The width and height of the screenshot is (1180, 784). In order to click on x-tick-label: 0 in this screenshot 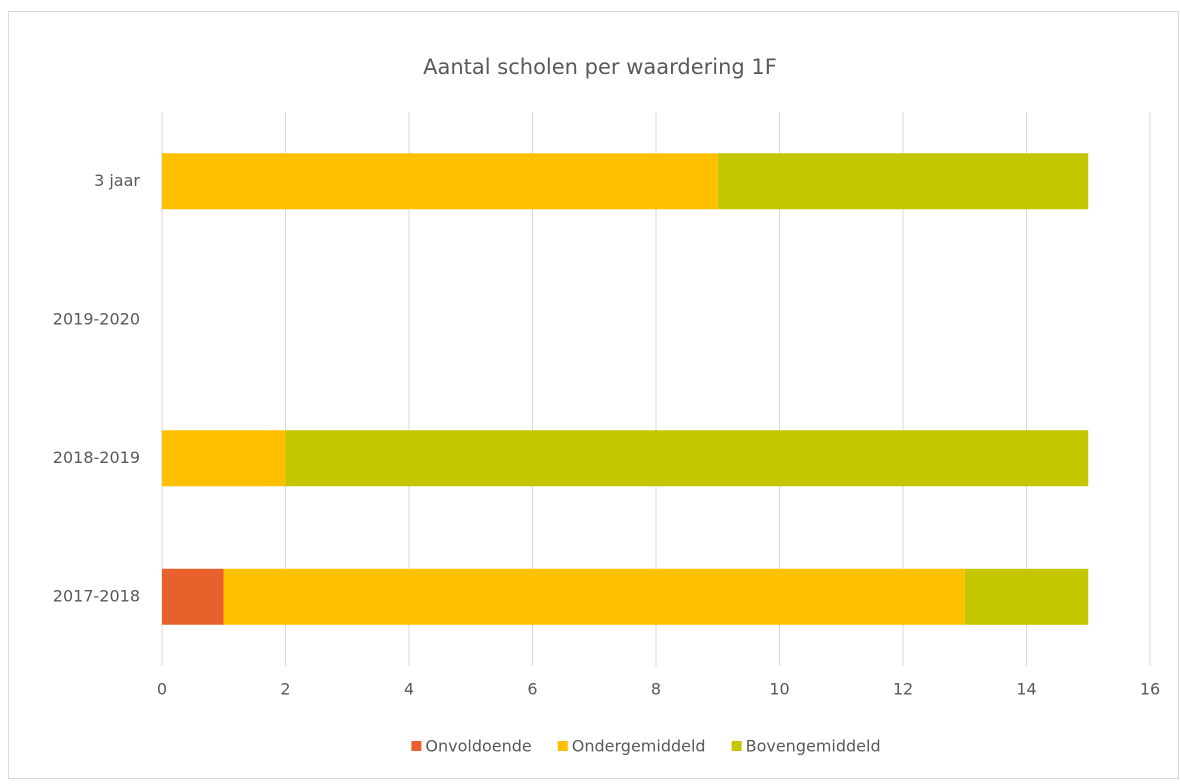, I will do `click(162, 689)`.